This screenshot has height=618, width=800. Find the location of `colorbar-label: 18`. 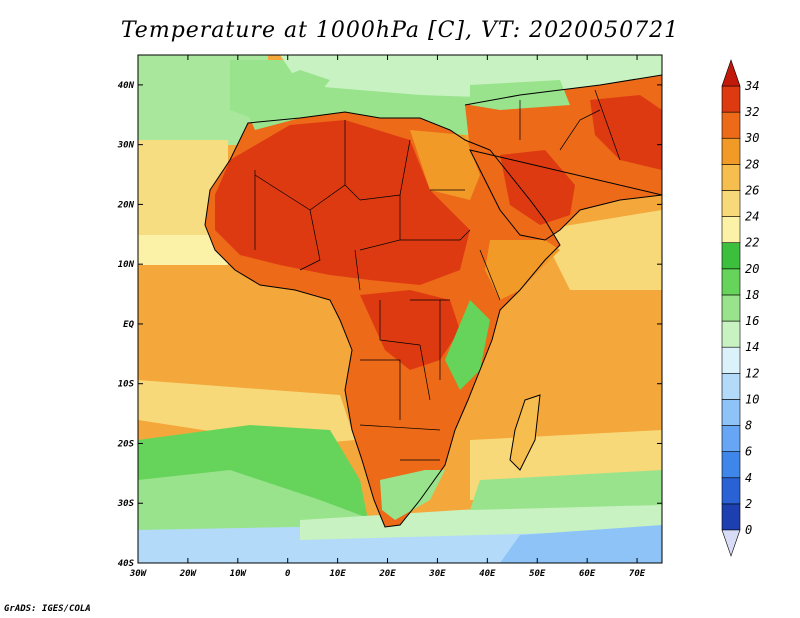

colorbar-label: 18 is located at coordinates (752, 295).